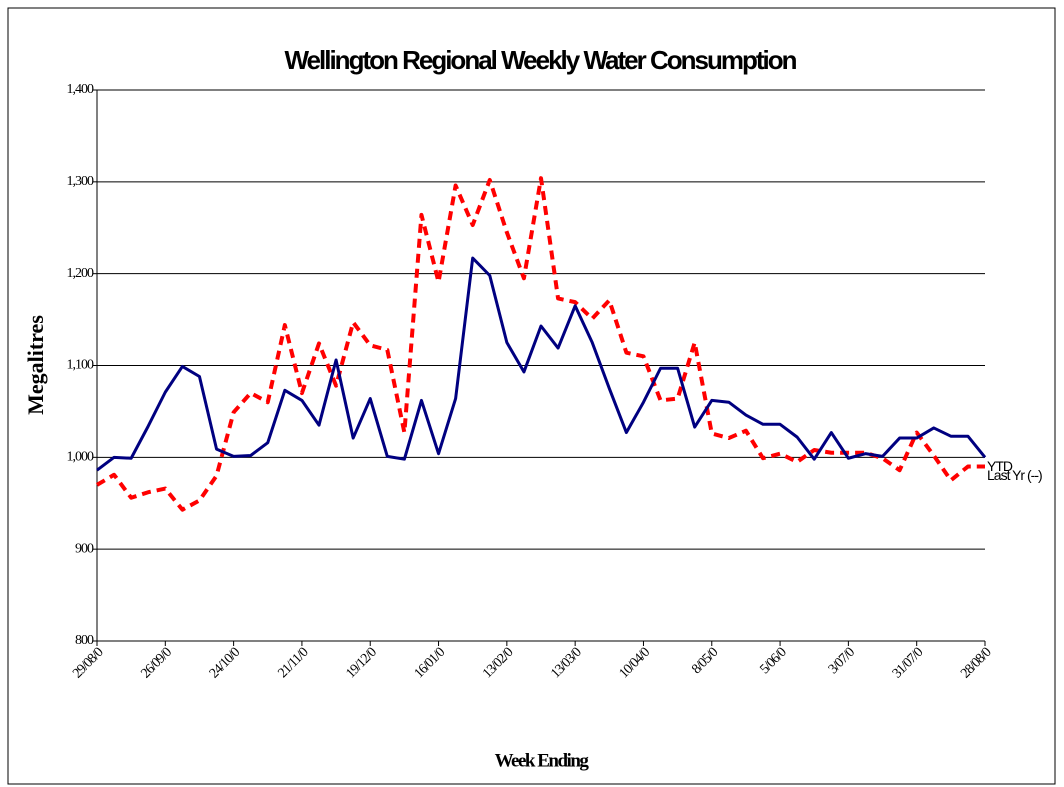 The height and width of the screenshot is (787, 1064). I want to click on x-tick-label: 19/12/0, so click(361, 663).